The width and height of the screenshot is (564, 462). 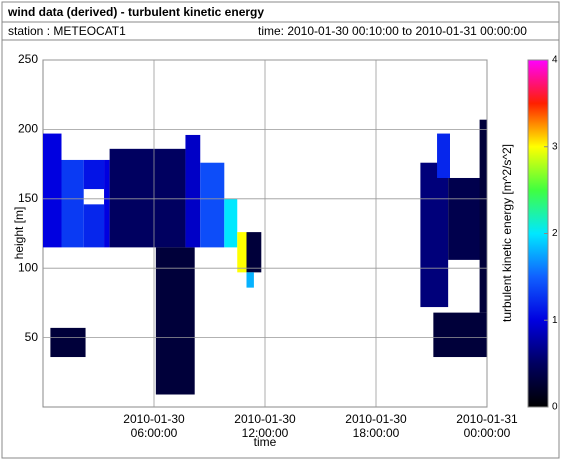 I want to click on colorbar-tick-label: 2, so click(x=555, y=233).